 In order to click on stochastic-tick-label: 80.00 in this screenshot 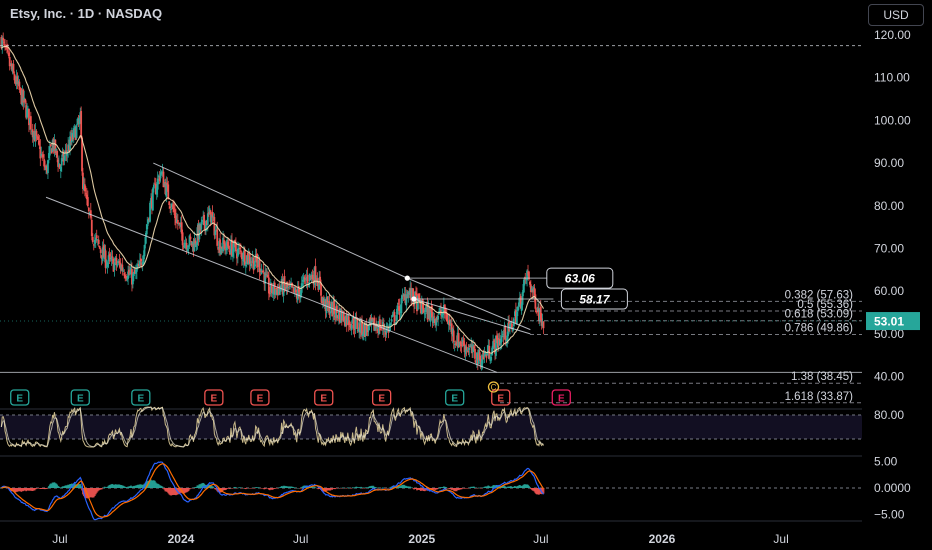, I will do `click(889, 415)`.